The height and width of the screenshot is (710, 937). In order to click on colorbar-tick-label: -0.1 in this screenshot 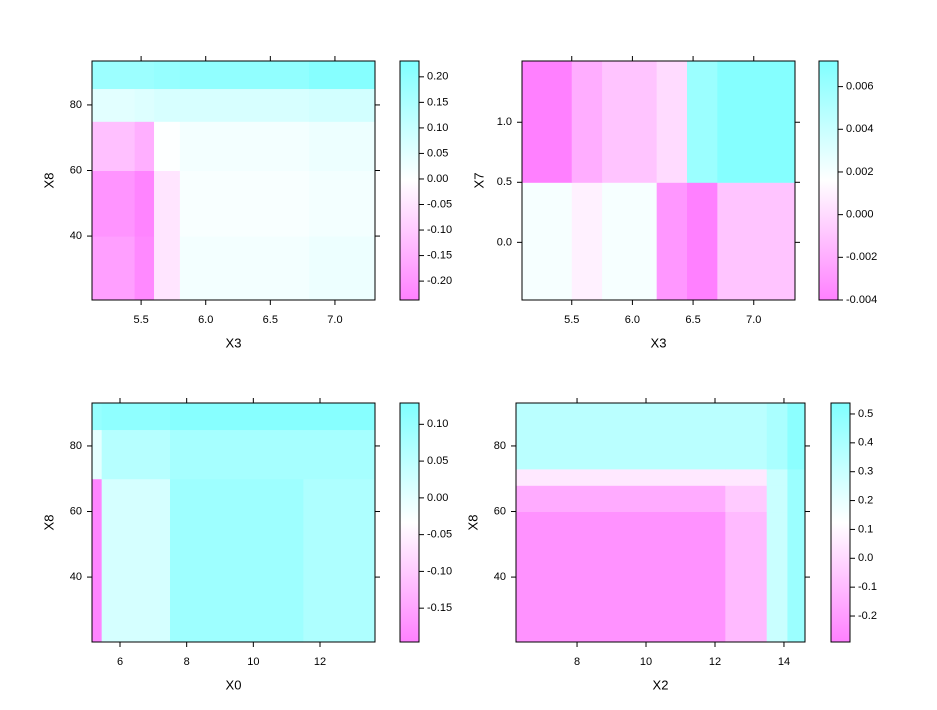, I will do `click(867, 587)`.